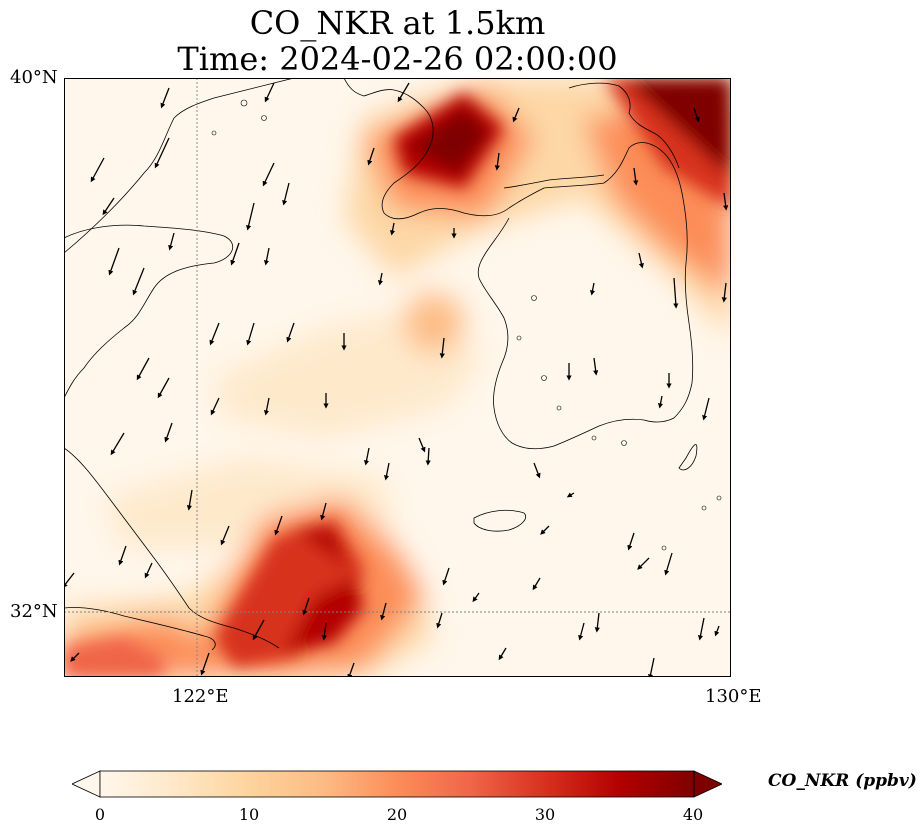 This screenshot has width=920, height=836. I want to click on colorbar-tick-30: 30, so click(545, 814).